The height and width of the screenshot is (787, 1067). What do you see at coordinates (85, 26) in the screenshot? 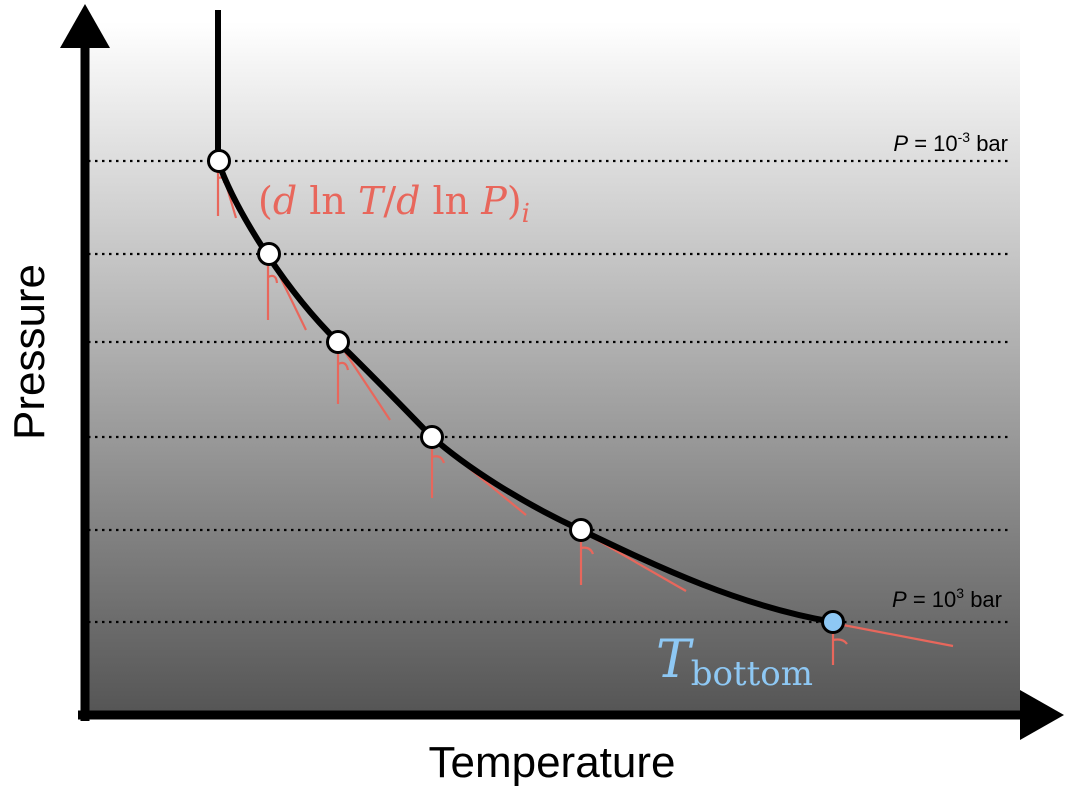
I see `y-axis-arrow` at bounding box center [85, 26].